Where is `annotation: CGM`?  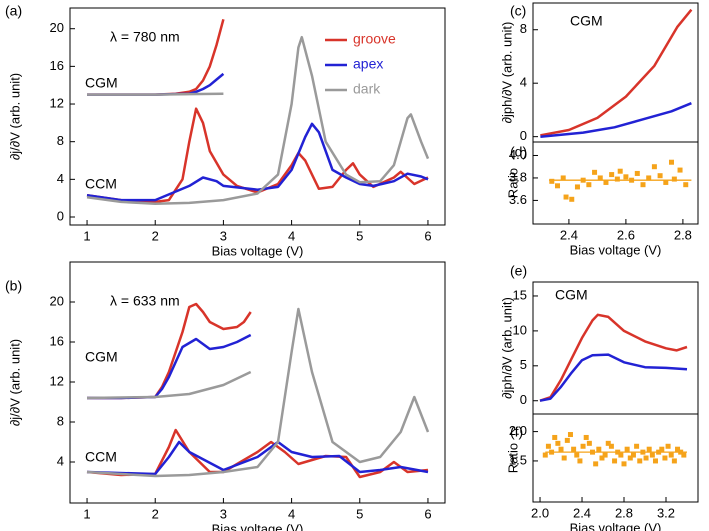
annotation: CGM is located at coordinates (586, 21).